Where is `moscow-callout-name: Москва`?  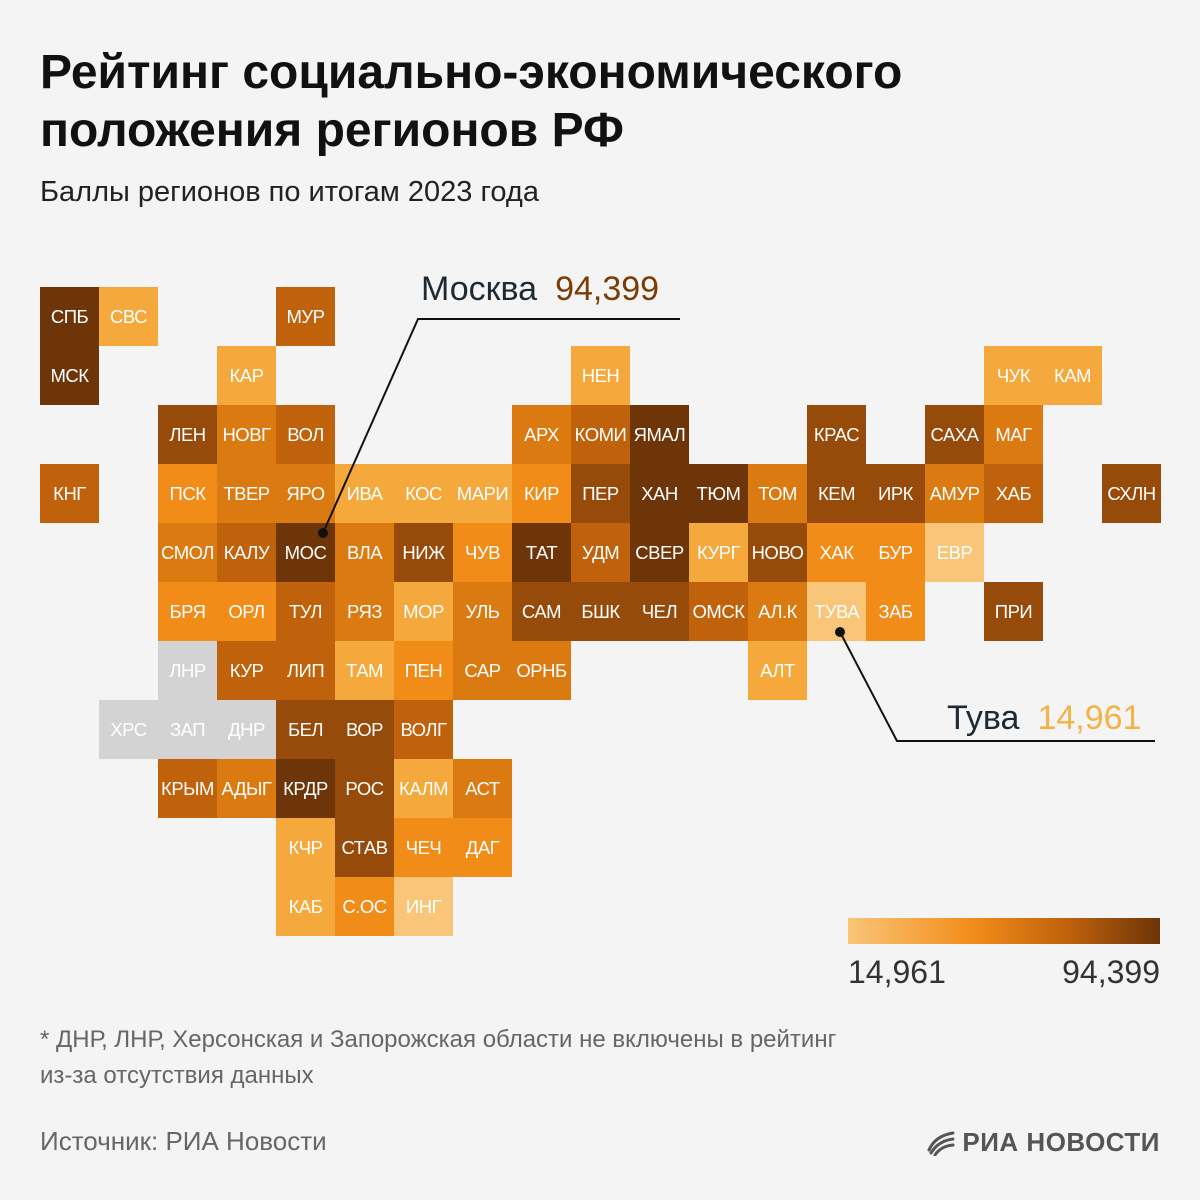 moscow-callout-name: Москва is located at coordinates (479, 289).